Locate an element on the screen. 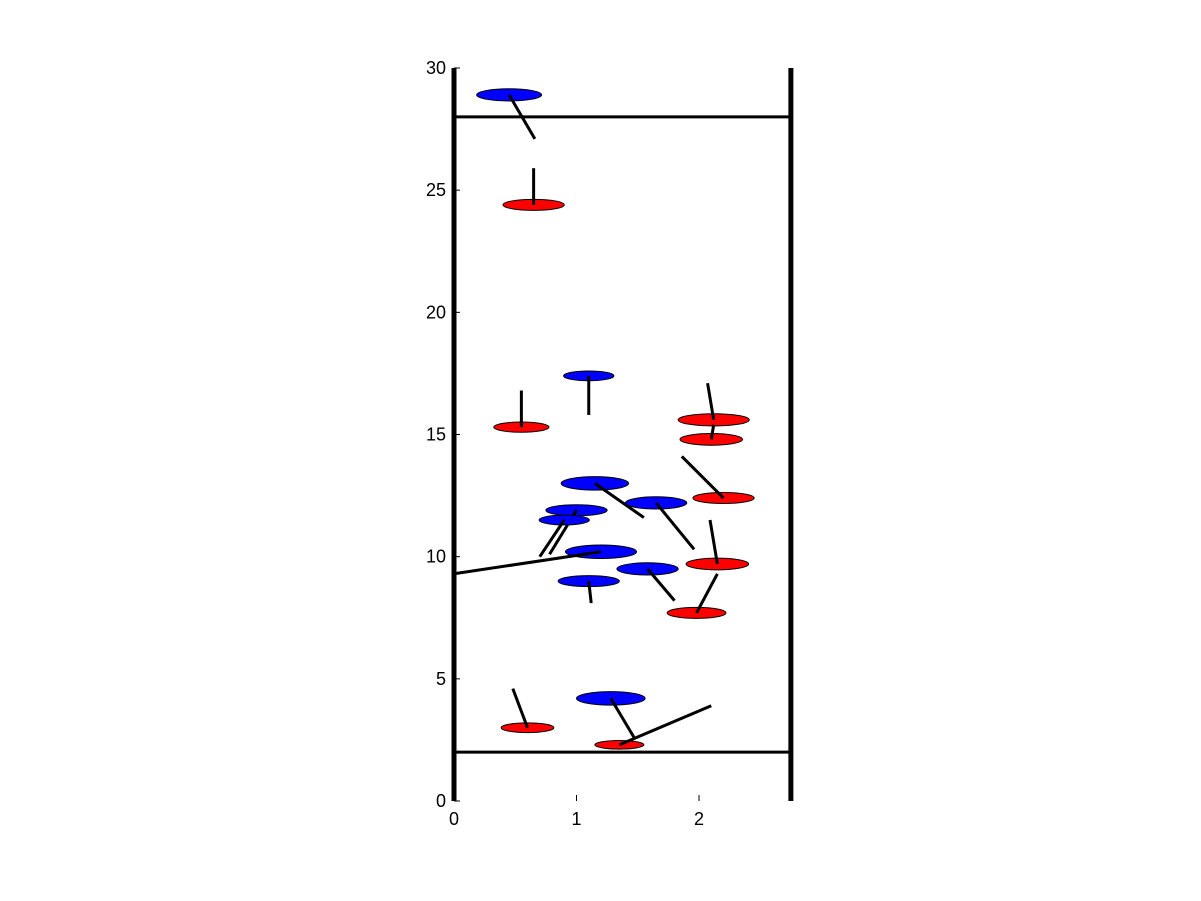 This screenshot has height=901, width=1201. y-tick-label: 30 is located at coordinates (436, 68).